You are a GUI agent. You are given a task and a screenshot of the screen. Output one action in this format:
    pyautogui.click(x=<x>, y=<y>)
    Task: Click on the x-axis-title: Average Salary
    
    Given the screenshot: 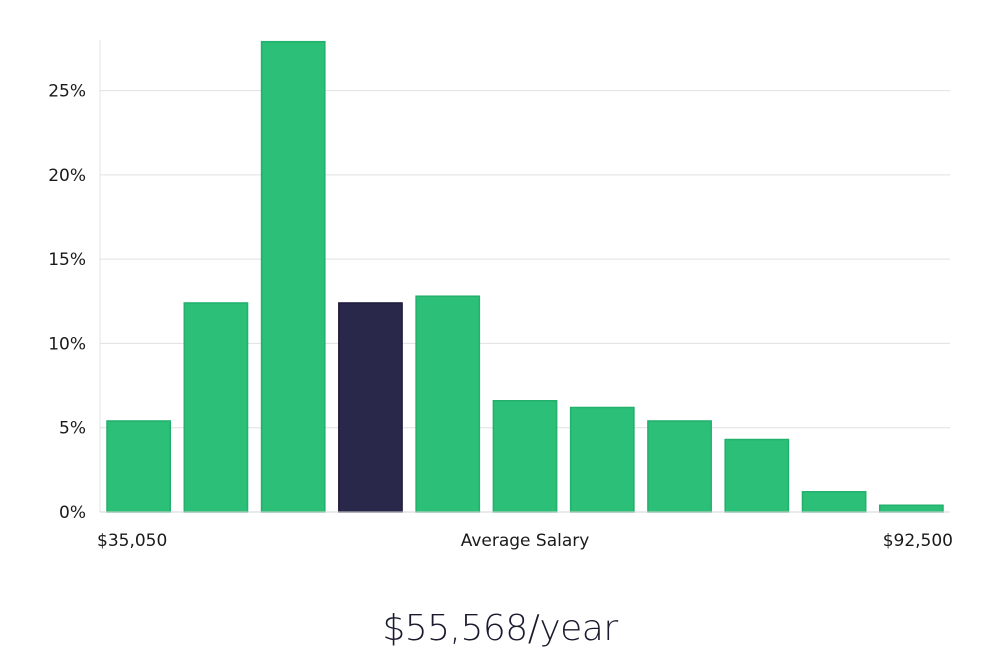 What is the action you would take?
    pyautogui.click(x=525, y=541)
    